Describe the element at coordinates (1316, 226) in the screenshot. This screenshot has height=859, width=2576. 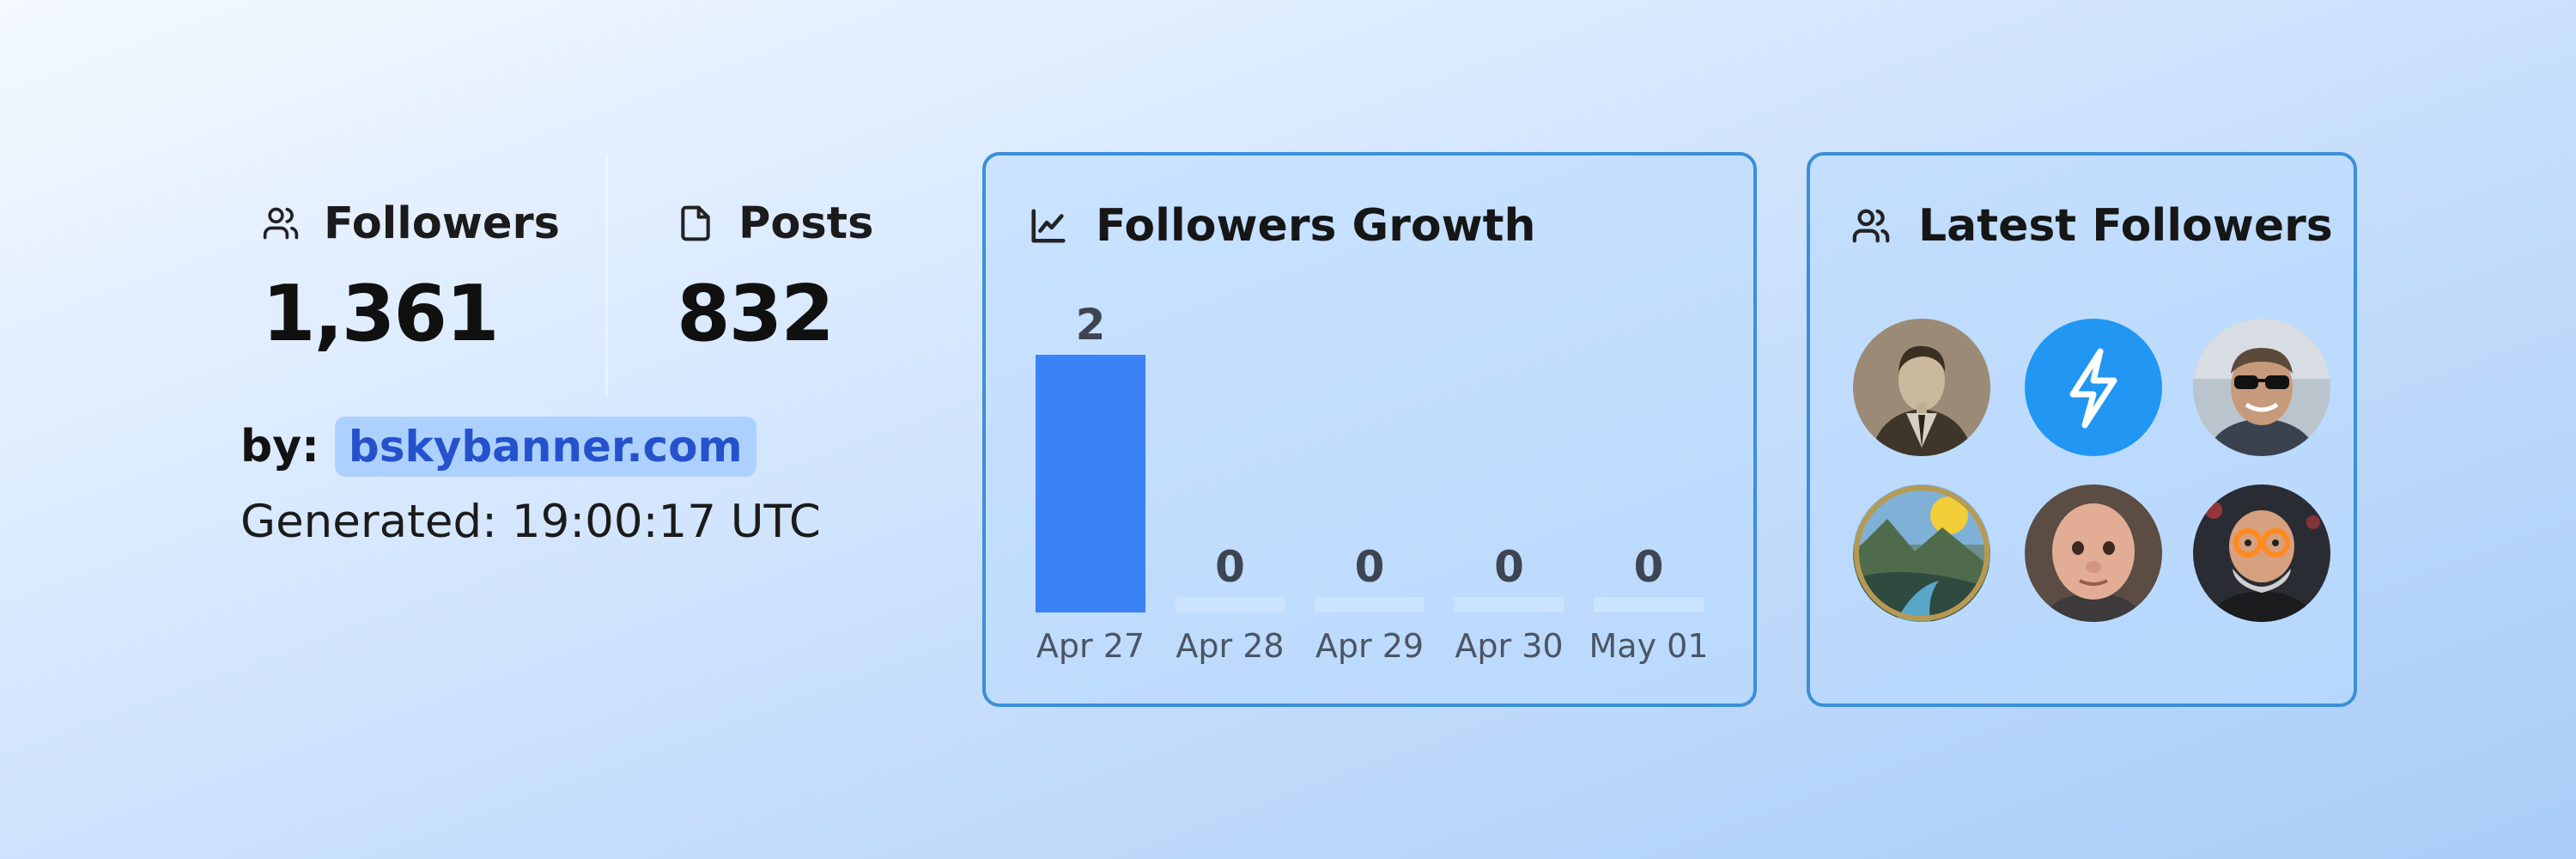
I see `growth-card-title: Followers Growth` at that location.